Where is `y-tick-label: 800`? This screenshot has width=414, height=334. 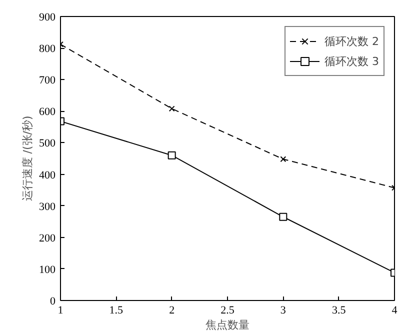
y-tick-label: 800 is located at coordinates (47, 49).